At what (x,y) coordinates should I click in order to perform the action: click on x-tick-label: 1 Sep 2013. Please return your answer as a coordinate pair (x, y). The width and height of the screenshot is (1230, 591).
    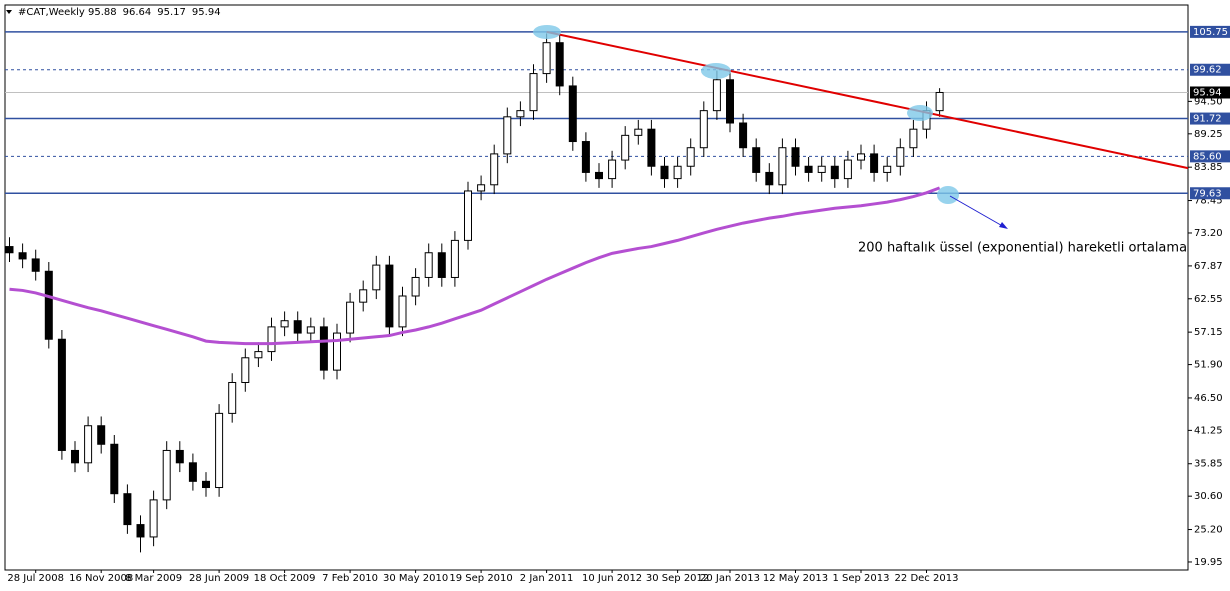
    Looking at the image, I should click on (860, 578).